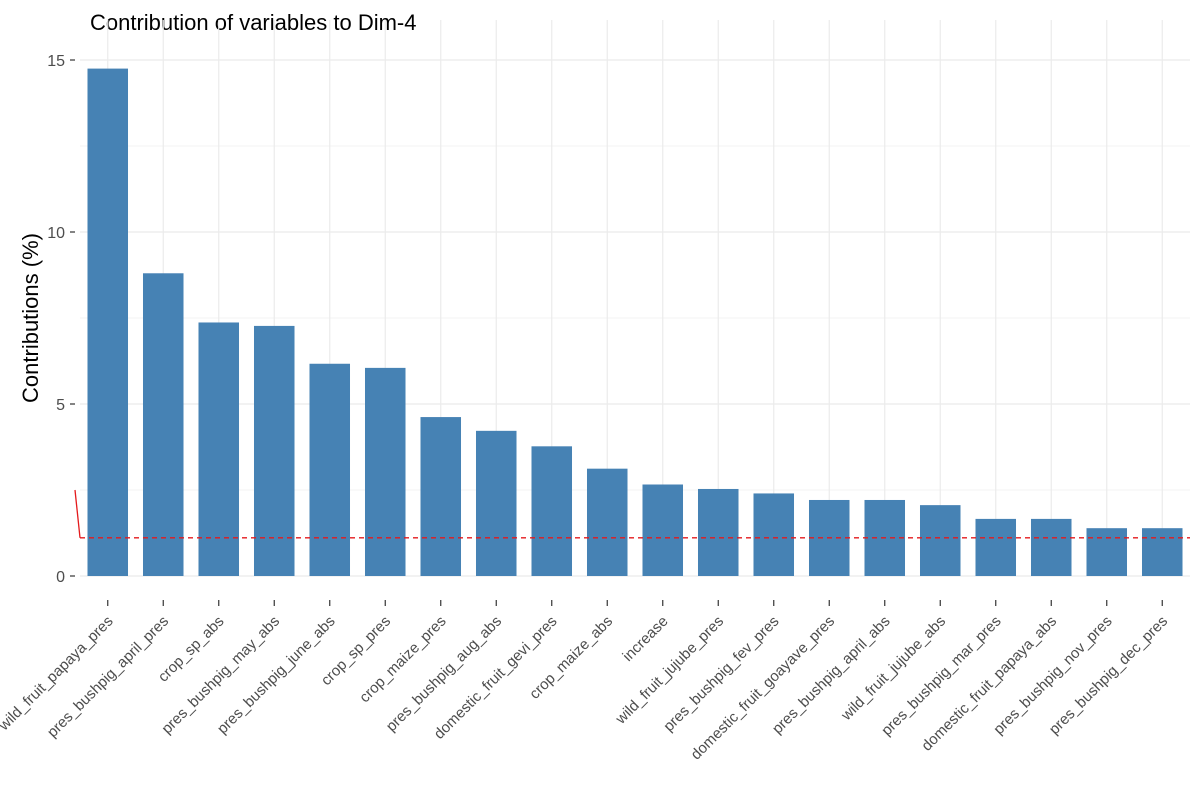  What do you see at coordinates (645, 639) in the screenshot?
I see `x-tick-label: increase` at bounding box center [645, 639].